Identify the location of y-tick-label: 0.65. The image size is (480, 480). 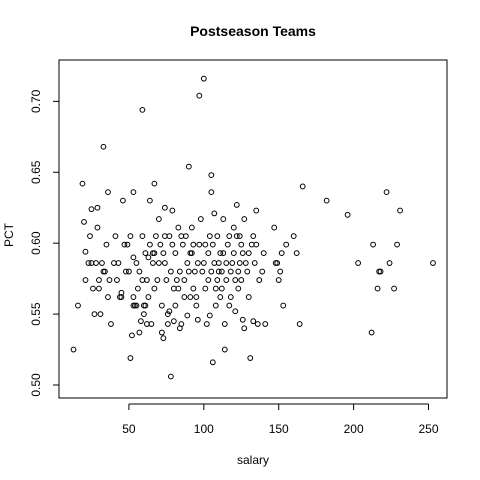
(36, 172).